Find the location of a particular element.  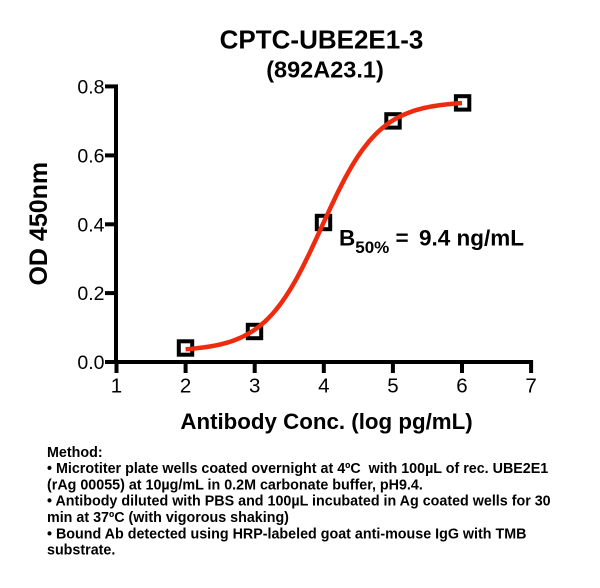

svg-text: OD 450nm is located at coordinates (39, 224).